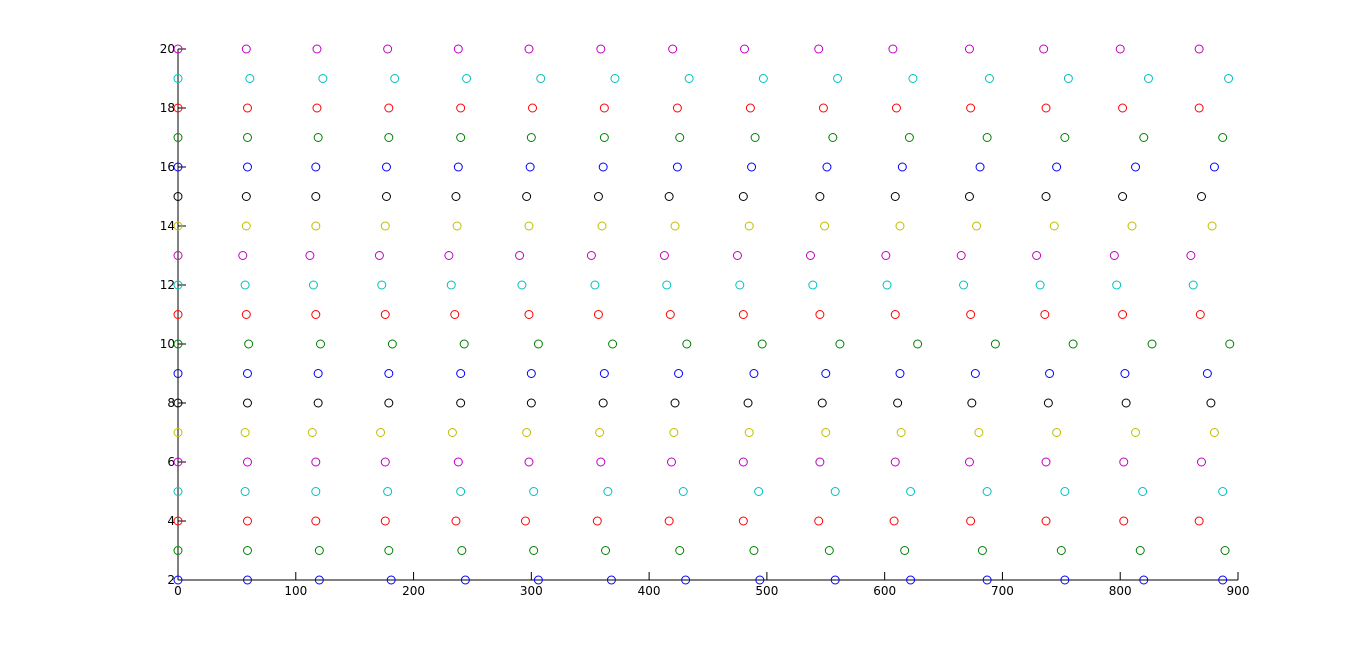 This screenshot has width=1367, height=652. I want to click on y-tick-label: 12, so click(167, 285).